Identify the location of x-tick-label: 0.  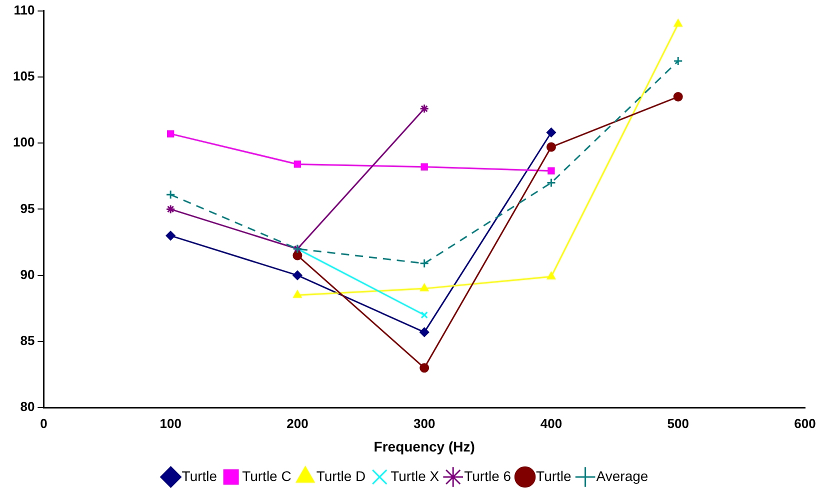
(44, 423).